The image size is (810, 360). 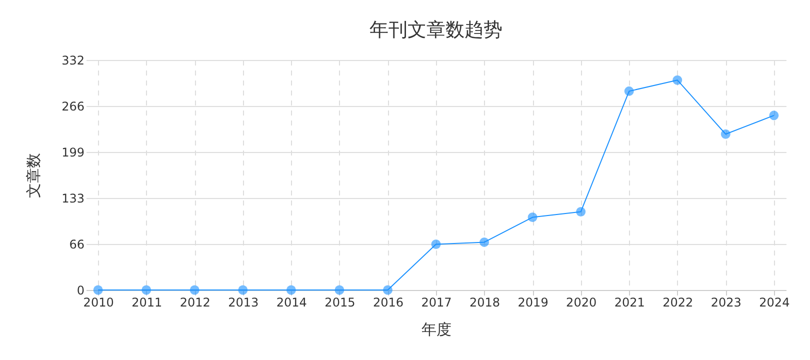 I want to click on x-tick-label: 2012, so click(x=195, y=303).